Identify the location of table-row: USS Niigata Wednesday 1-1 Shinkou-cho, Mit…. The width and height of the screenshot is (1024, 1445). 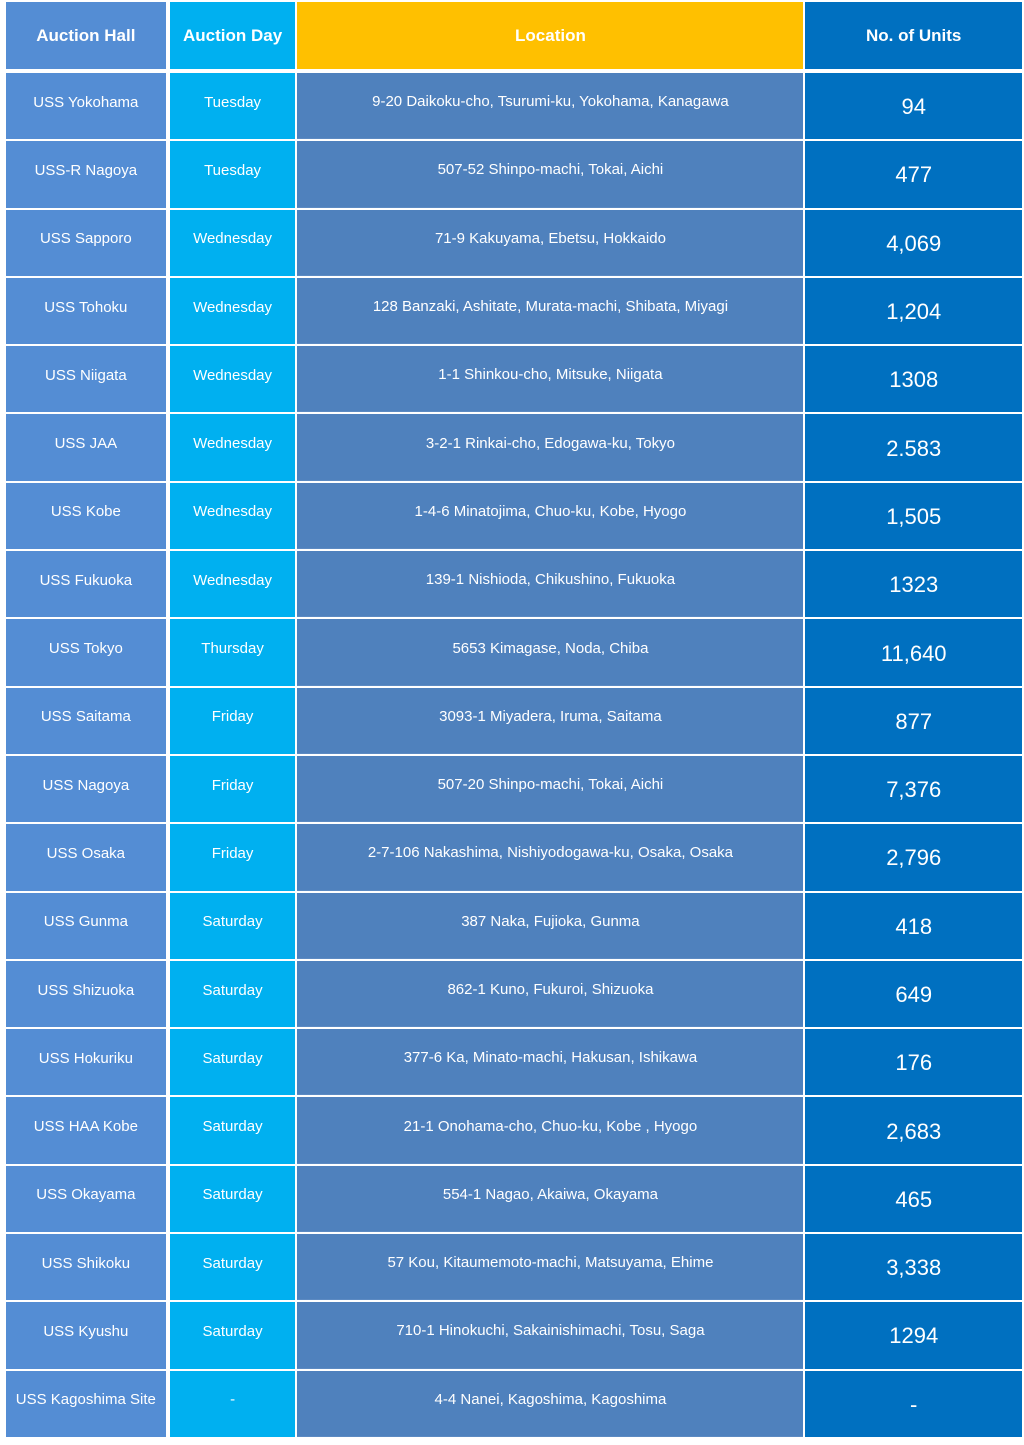
(514, 379).